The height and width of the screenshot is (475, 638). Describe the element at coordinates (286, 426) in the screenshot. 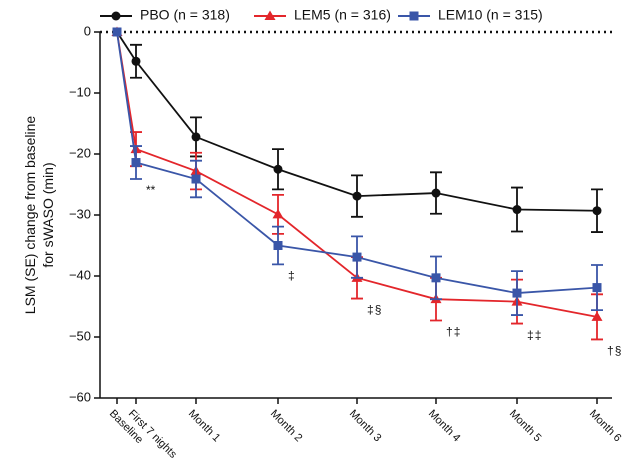

I see `x-tick-label: Month 2` at that location.